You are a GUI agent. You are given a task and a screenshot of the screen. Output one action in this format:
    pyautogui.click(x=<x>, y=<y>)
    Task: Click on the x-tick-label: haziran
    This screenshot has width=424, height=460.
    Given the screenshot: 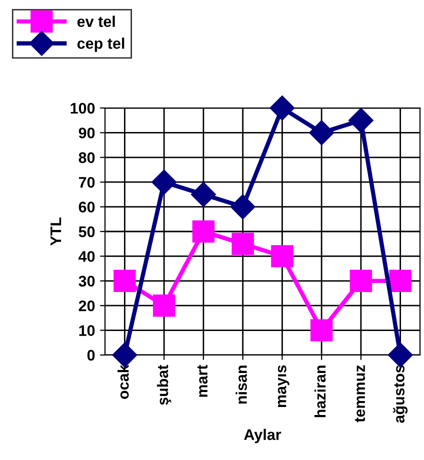 What is the action you would take?
    pyautogui.click(x=320, y=392)
    